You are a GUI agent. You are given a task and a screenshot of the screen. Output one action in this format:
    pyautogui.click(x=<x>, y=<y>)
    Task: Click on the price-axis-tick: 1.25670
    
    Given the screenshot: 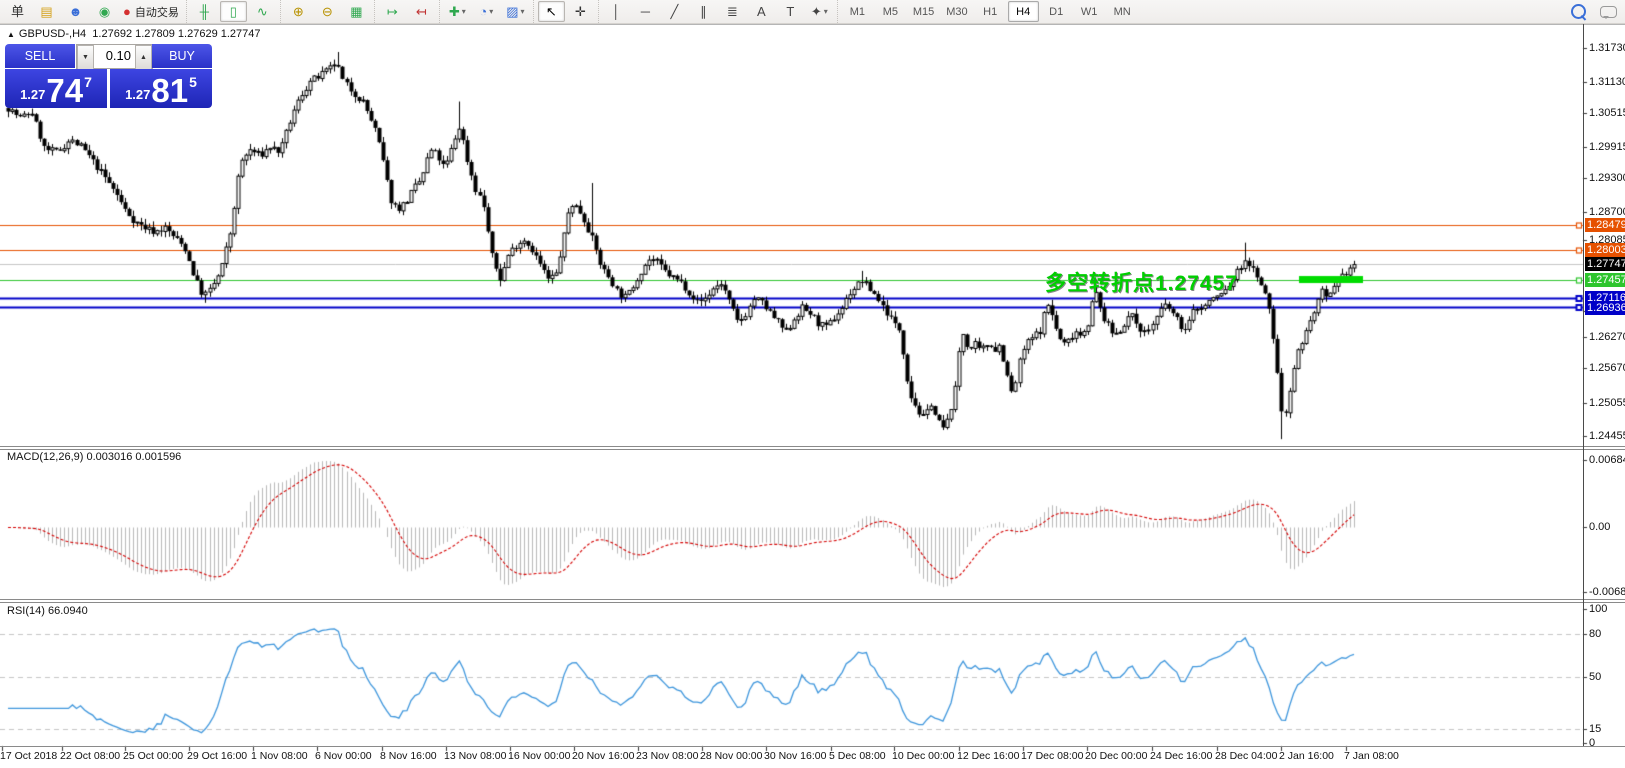 What is the action you would take?
    pyautogui.click(x=1607, y=368)
    